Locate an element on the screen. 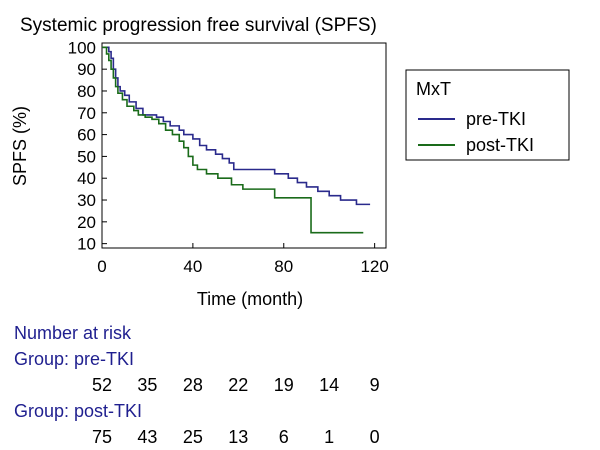 This screenshot has width=600, height=450. risk-count: 1 is located at coordinates (329, 437).